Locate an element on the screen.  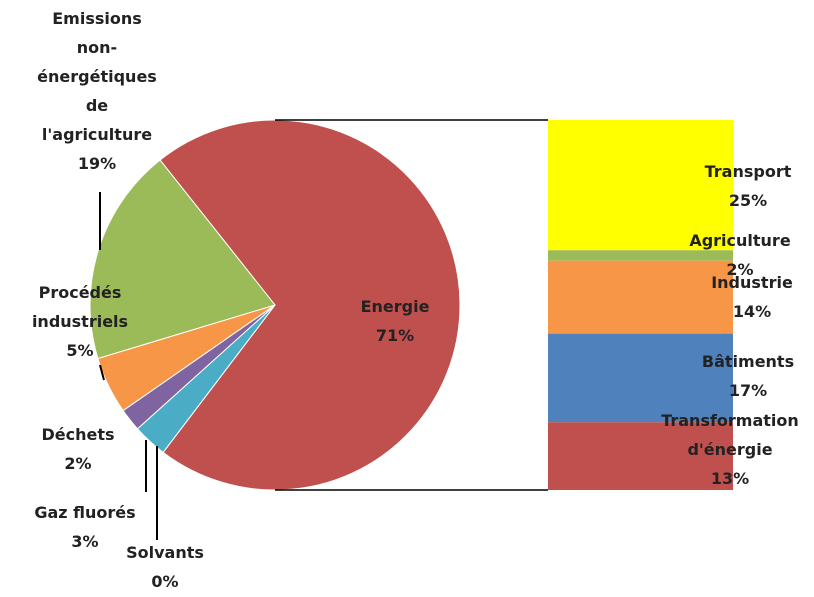
data-label: Procédés industriels 5% is located at coordinates (80, 321).